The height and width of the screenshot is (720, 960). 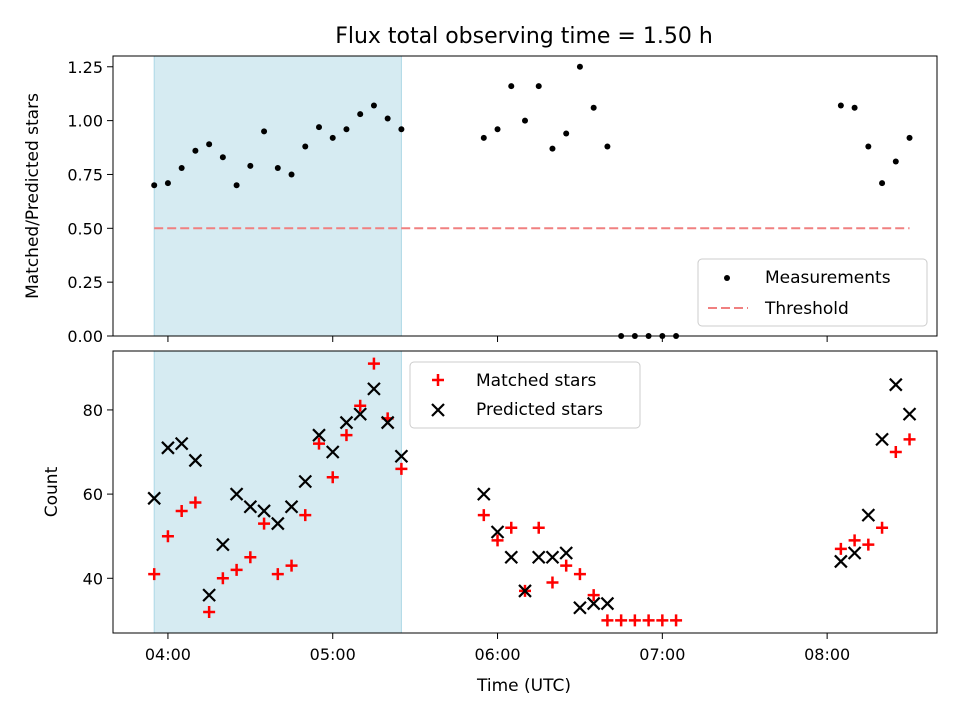 I want to click on y-tick-label: 80, so click(x=93, y=410).